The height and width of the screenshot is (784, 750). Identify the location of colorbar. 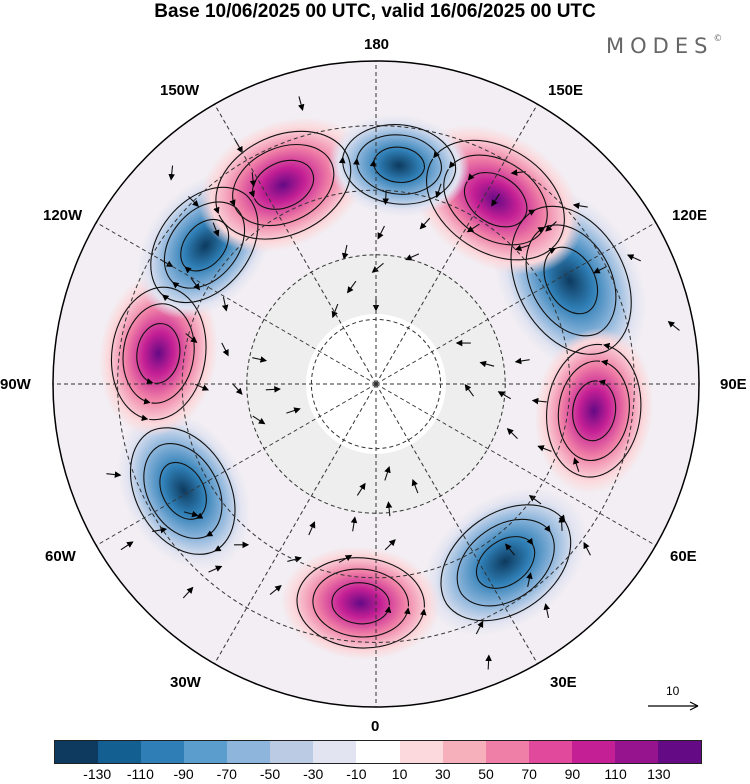
(378, 752).